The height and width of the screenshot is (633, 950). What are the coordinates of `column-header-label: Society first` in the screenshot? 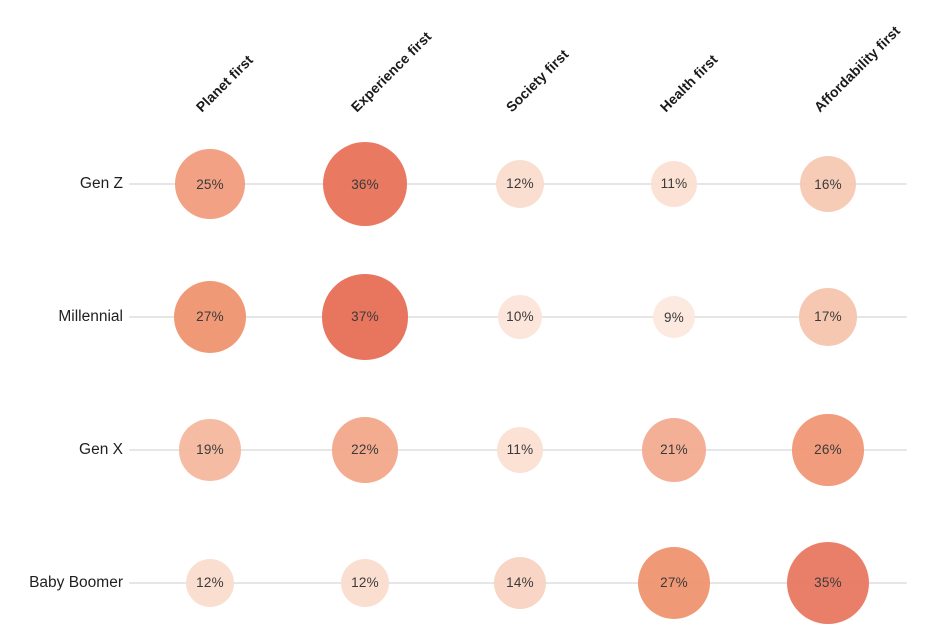 It's located at (537, 80).